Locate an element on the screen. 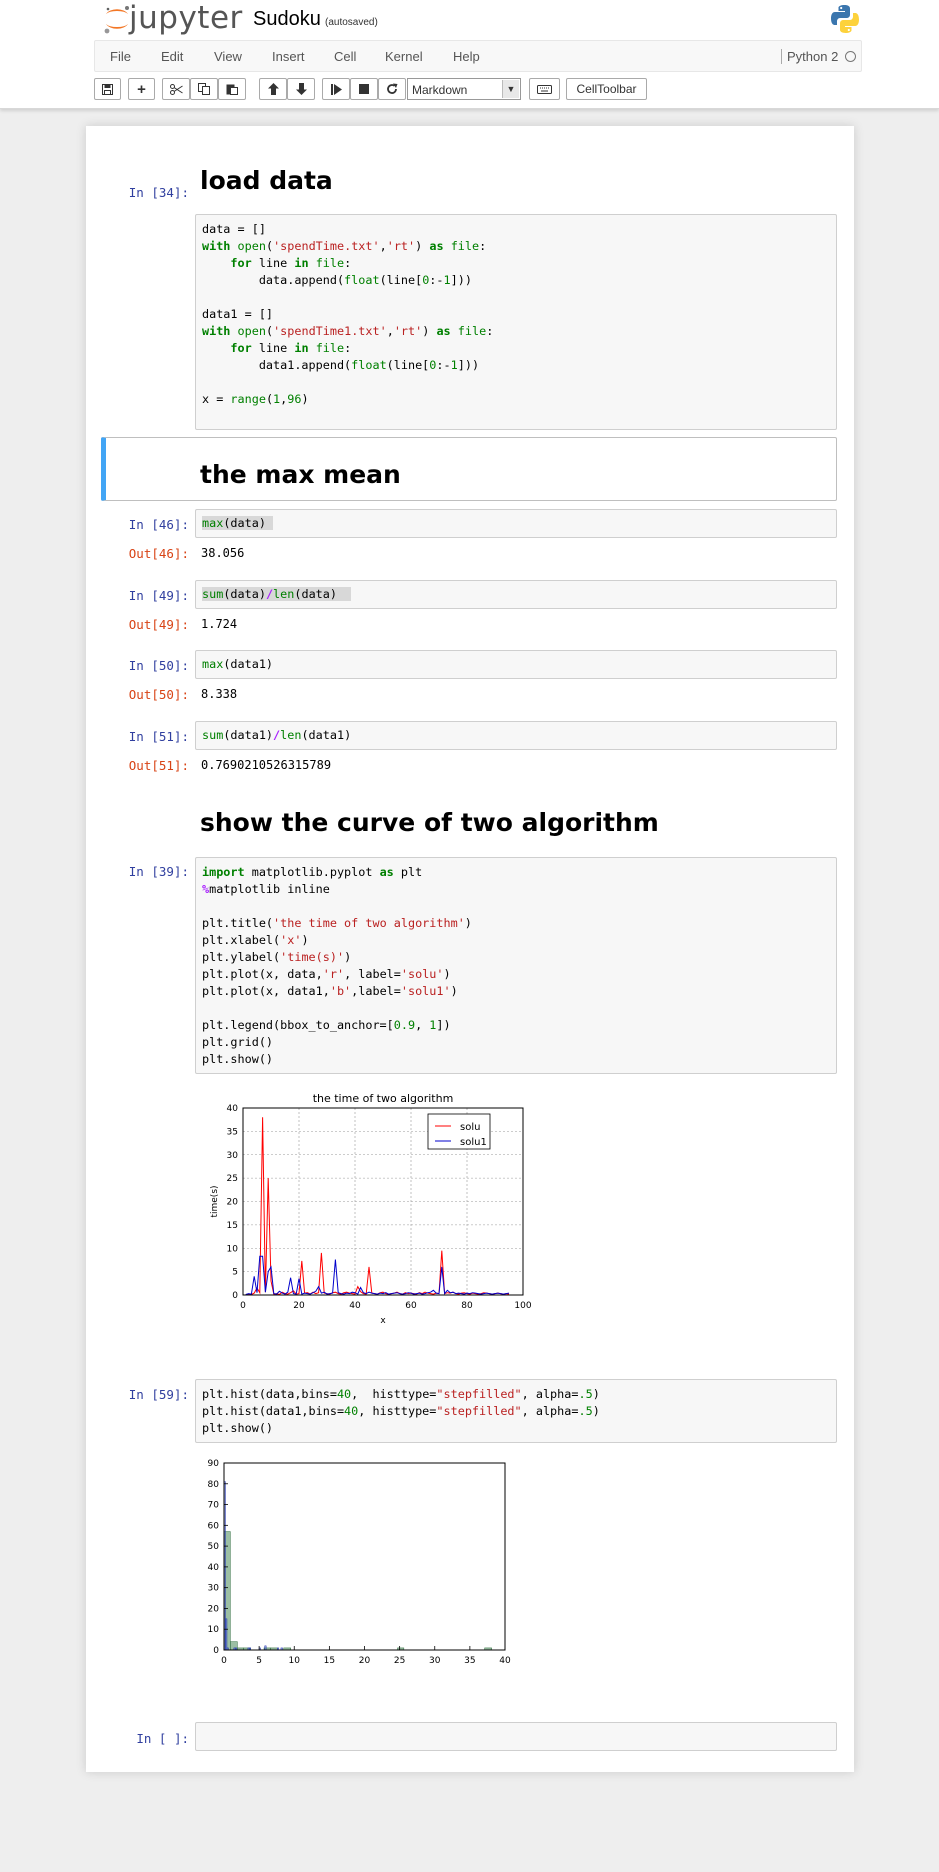 This screenshot has width=939, height=1872. scissors-icon is located at coordinates (176, 89).